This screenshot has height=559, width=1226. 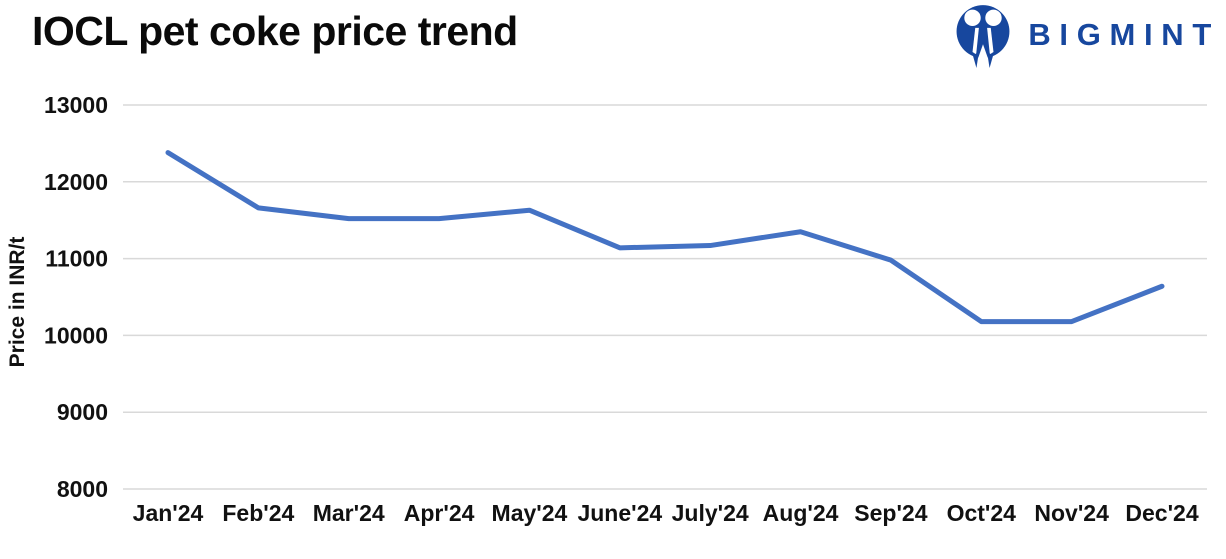 I want to click on x-tick-label: Apr'24, so click(x=439, y=513).